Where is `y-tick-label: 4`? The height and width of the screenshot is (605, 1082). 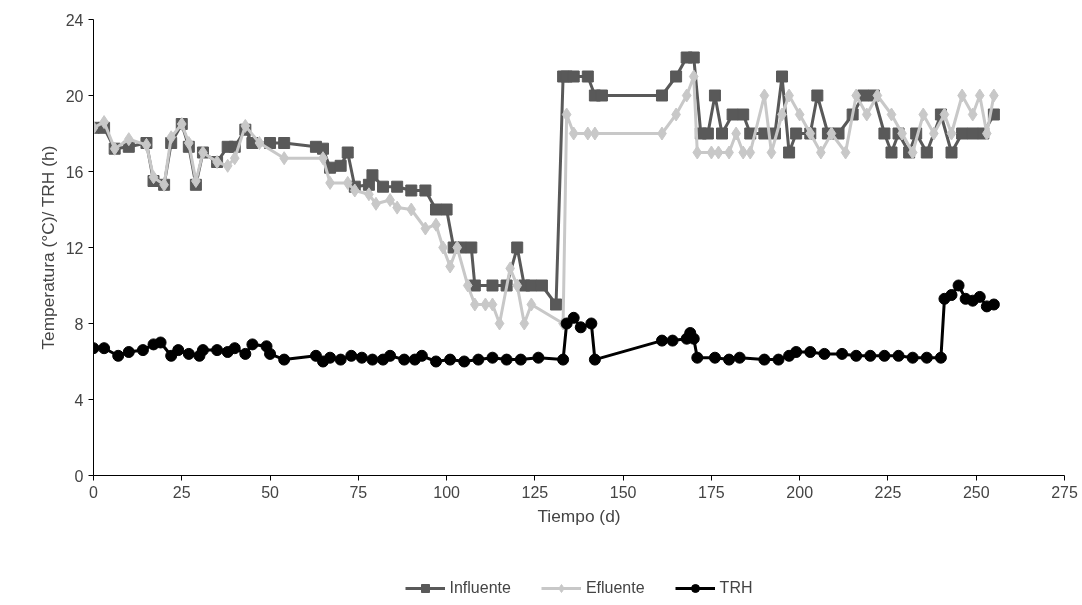 y-tick-label: 4 is located at coordinates (79, 400).